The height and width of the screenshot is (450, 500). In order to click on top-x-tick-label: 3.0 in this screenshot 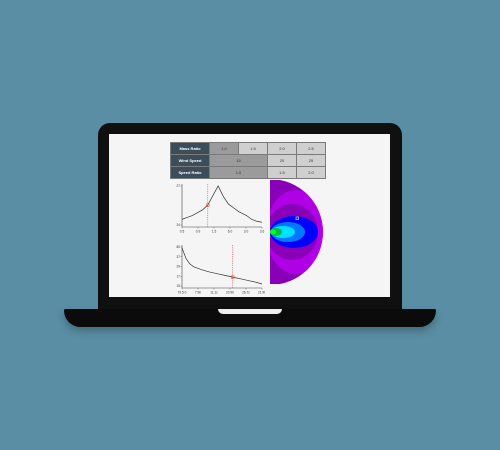, I will do `click(246, 232)`.